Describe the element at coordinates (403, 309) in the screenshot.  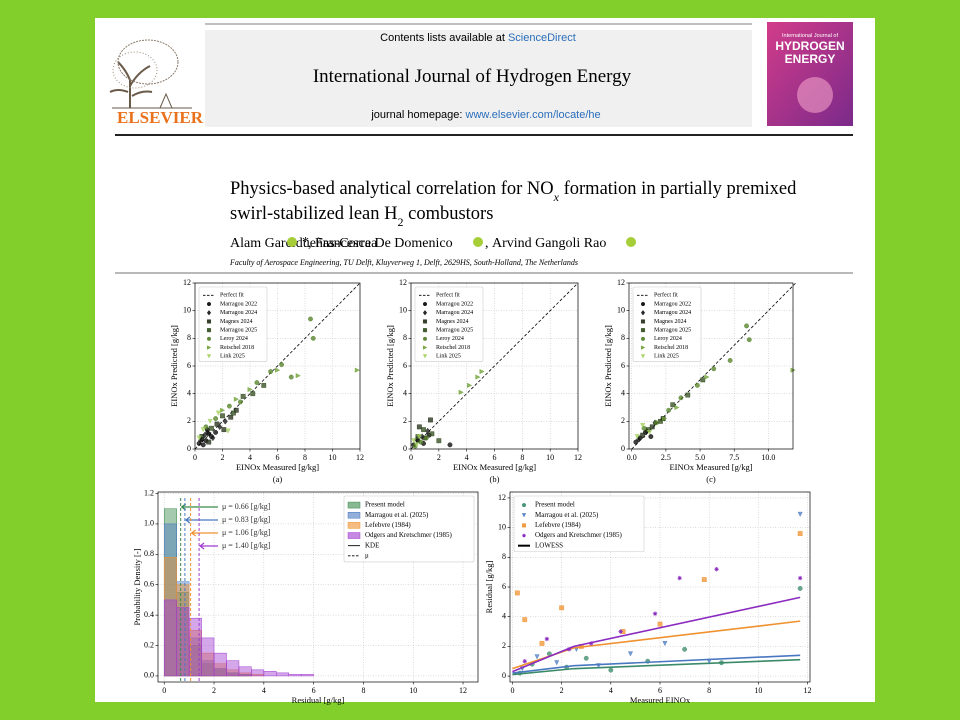
I see `y-tick-label: 10` at that location.